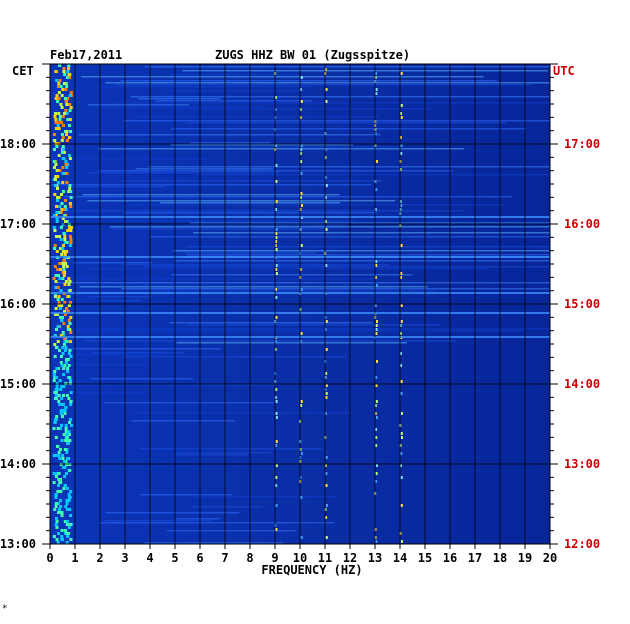  Describe the element at coordinates (582, 384) in the screenshot. I see `y-tick-label-utc: 14:00` at that location.